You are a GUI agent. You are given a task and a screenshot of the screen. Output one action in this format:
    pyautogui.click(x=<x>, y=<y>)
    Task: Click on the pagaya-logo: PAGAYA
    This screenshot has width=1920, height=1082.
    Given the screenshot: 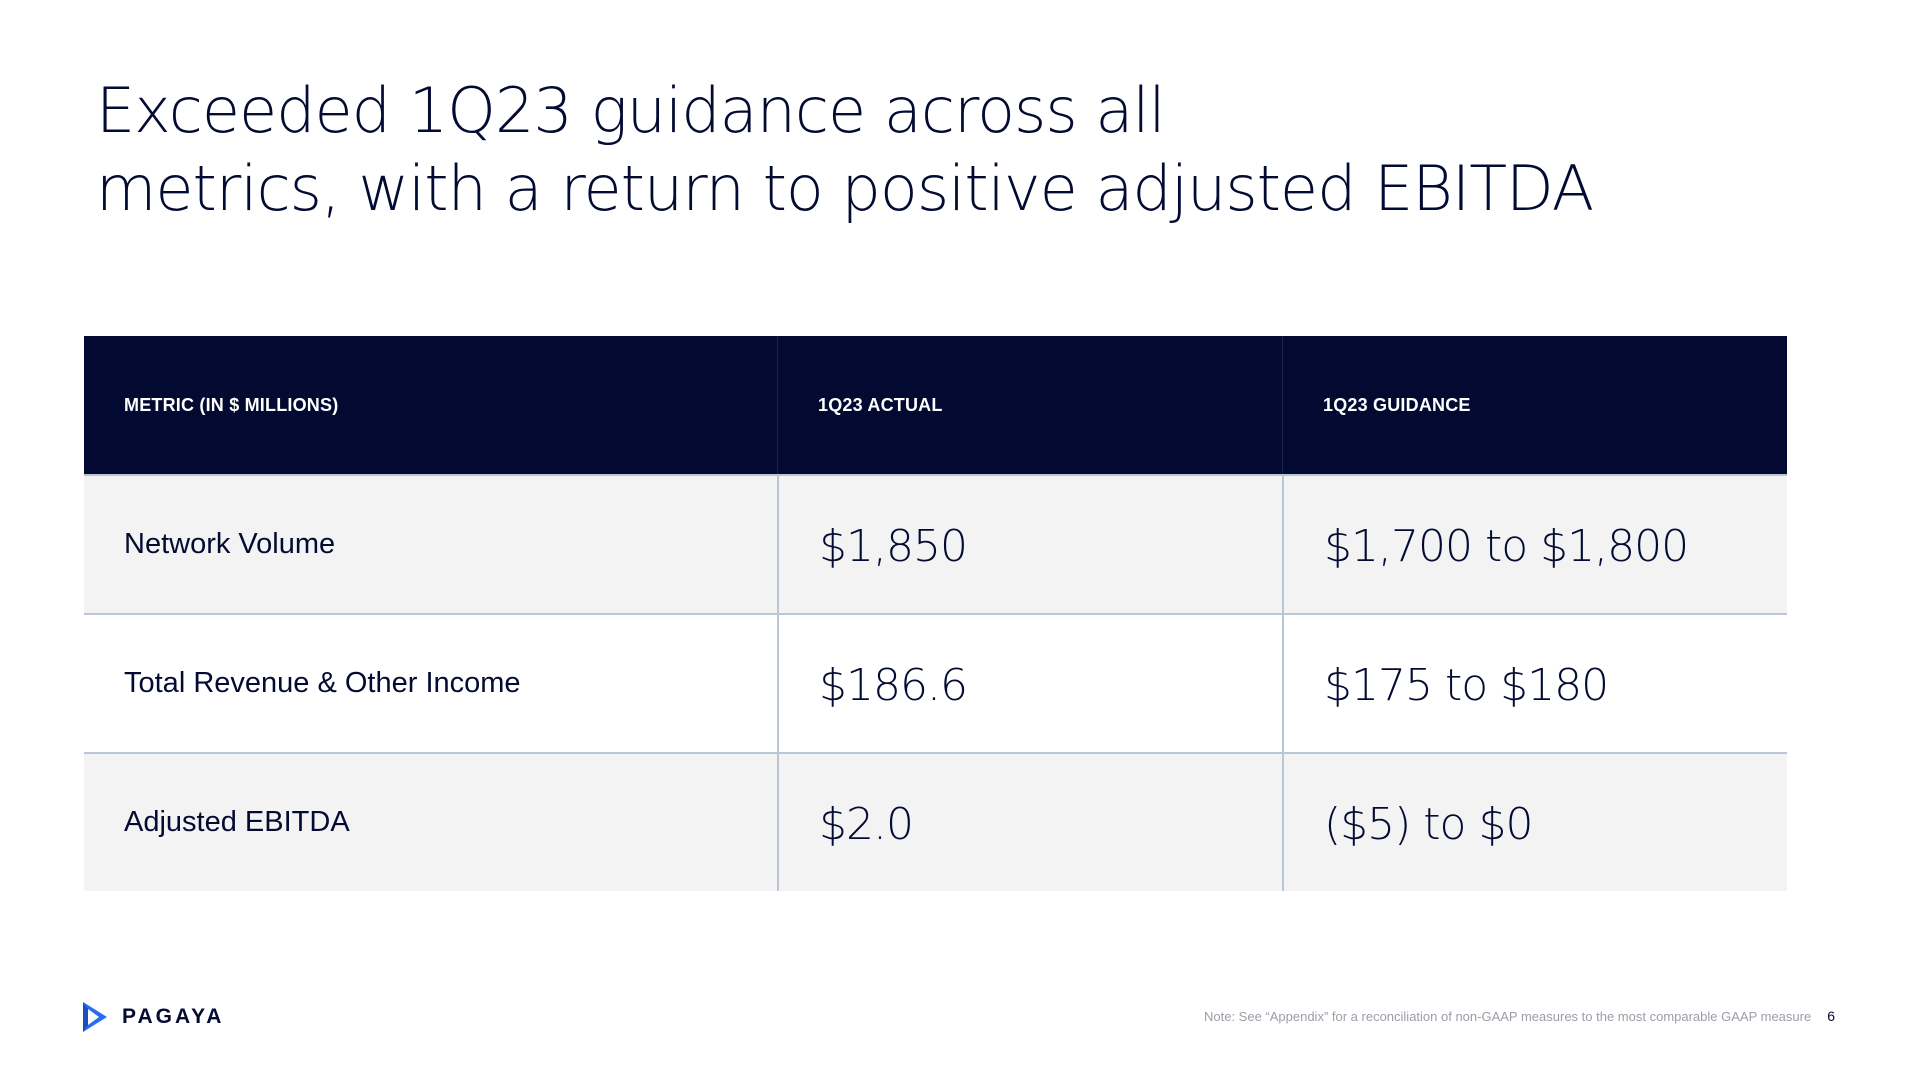 What is the action you would take?
    pyautogui.click(x=152, y=1017)
    